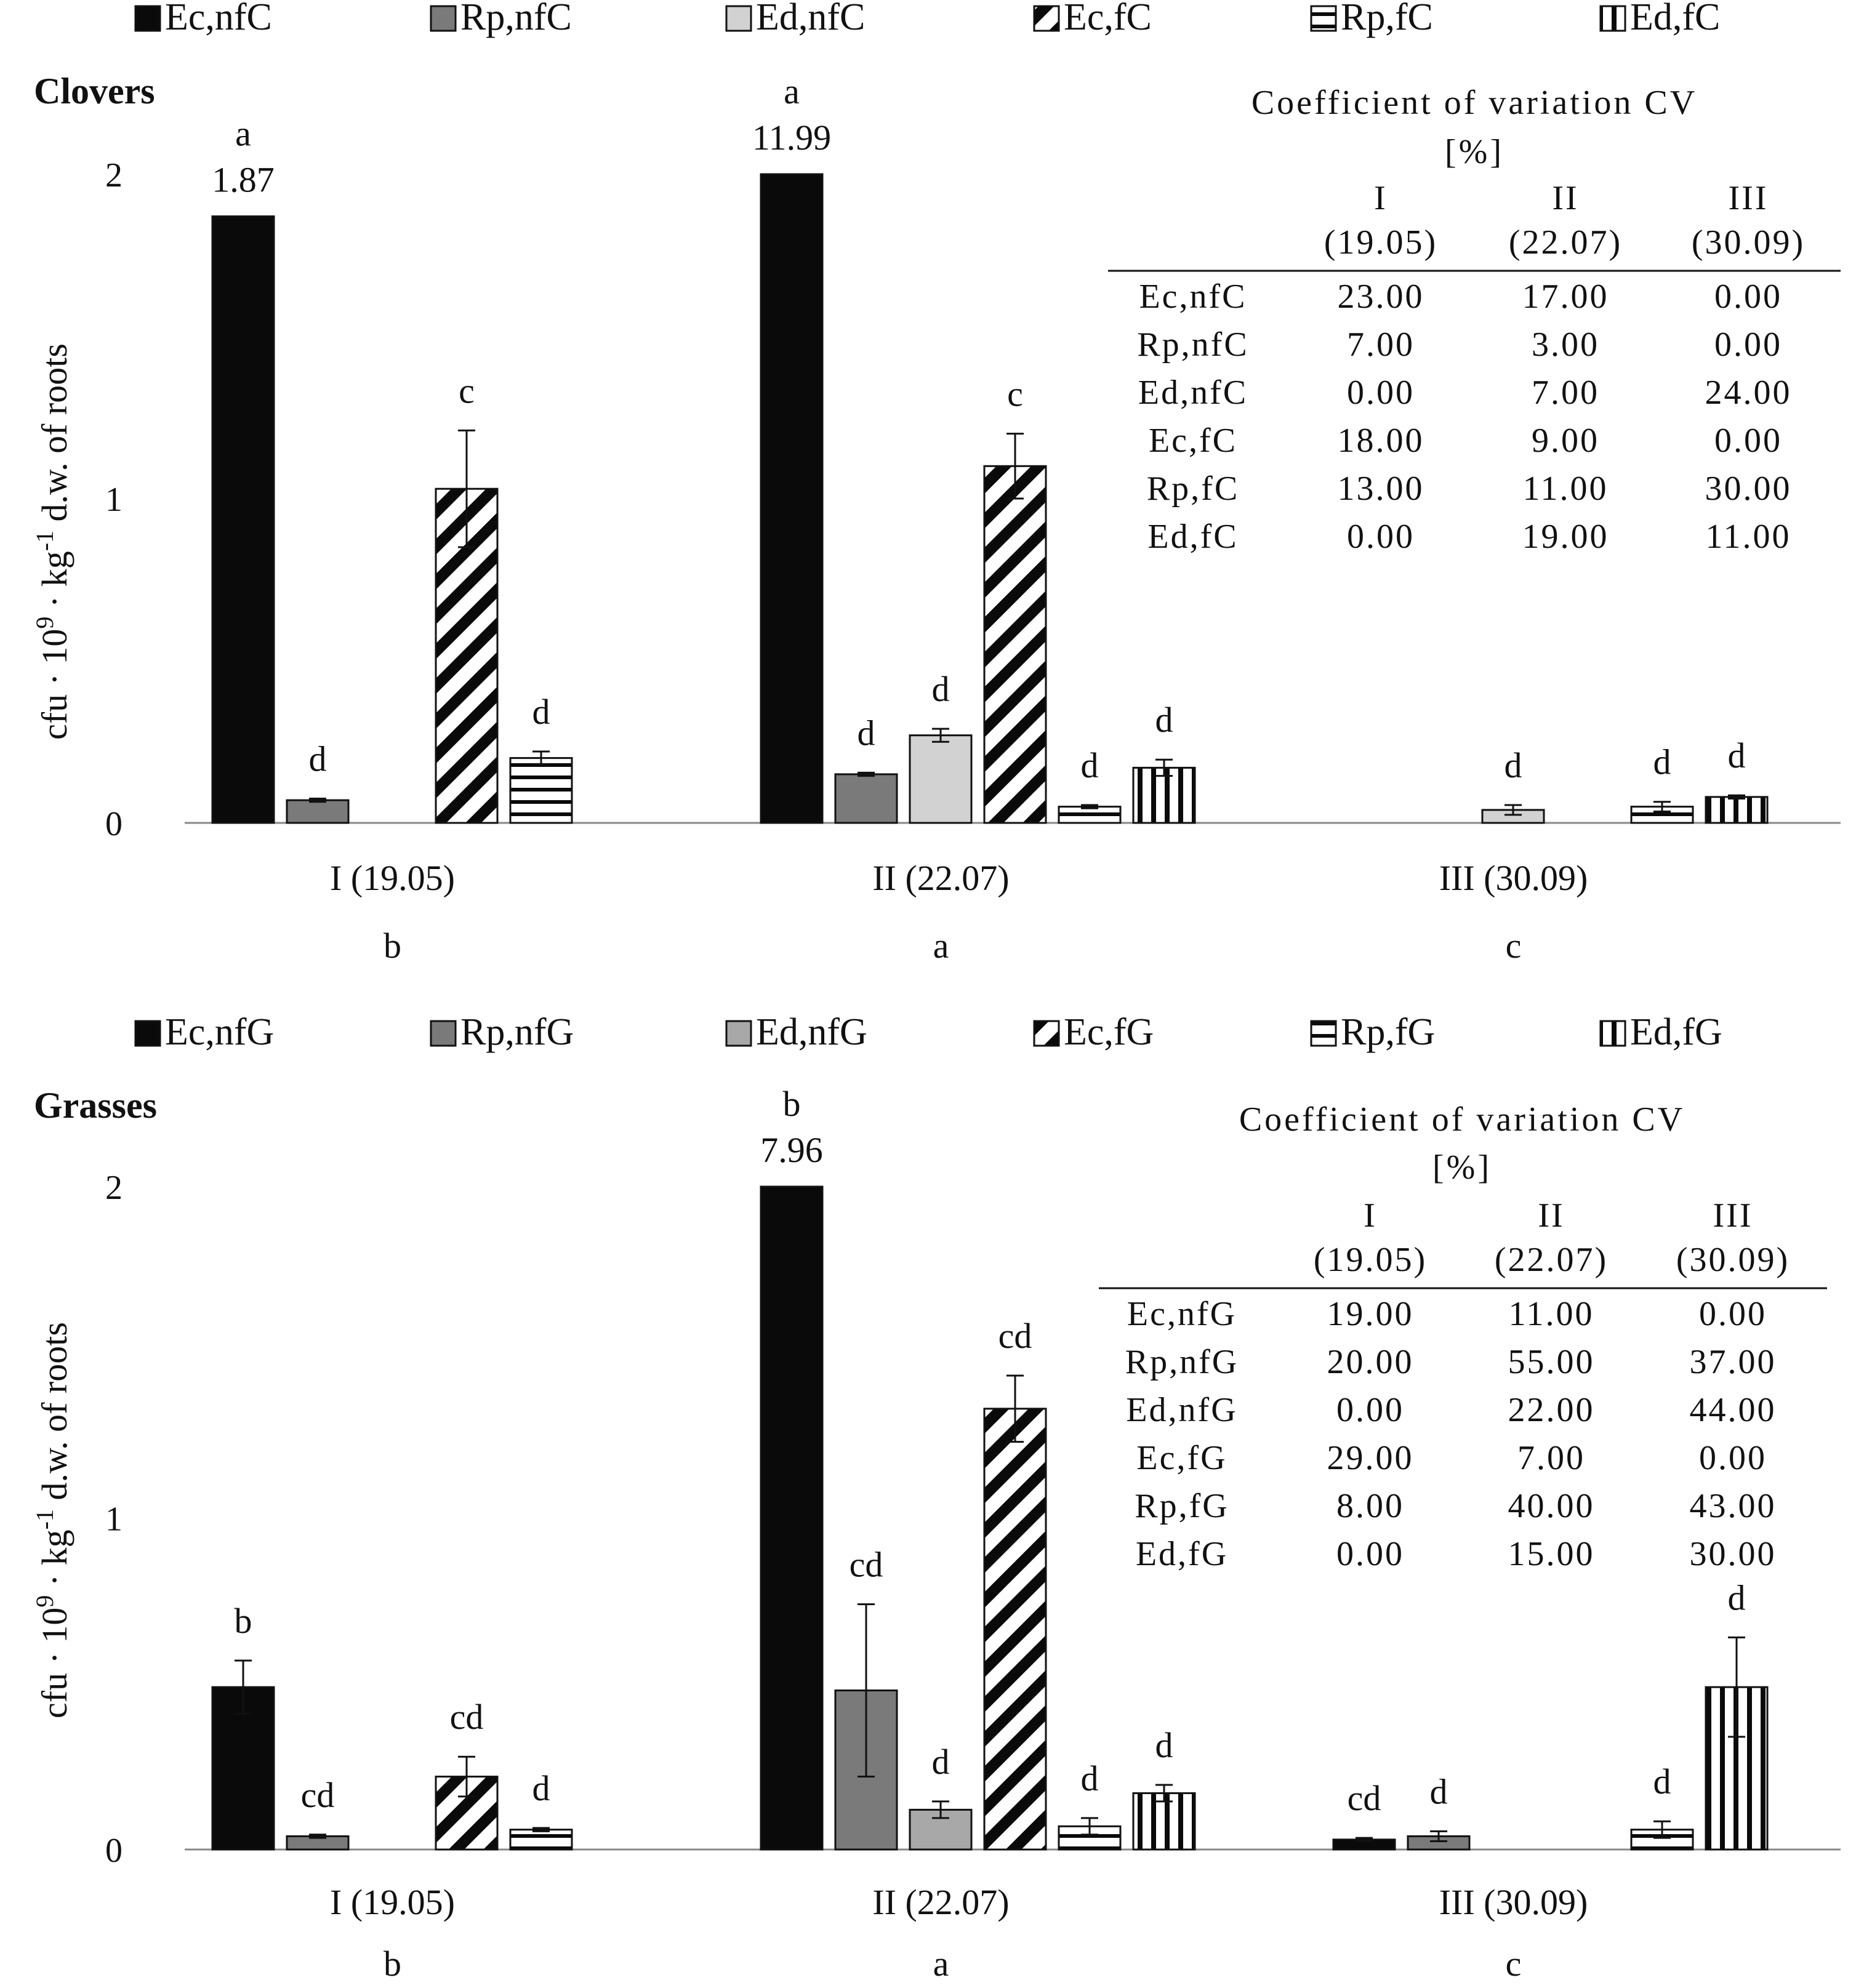  I want to click on legend-label: Ed,fG, so click(1676, 1032).